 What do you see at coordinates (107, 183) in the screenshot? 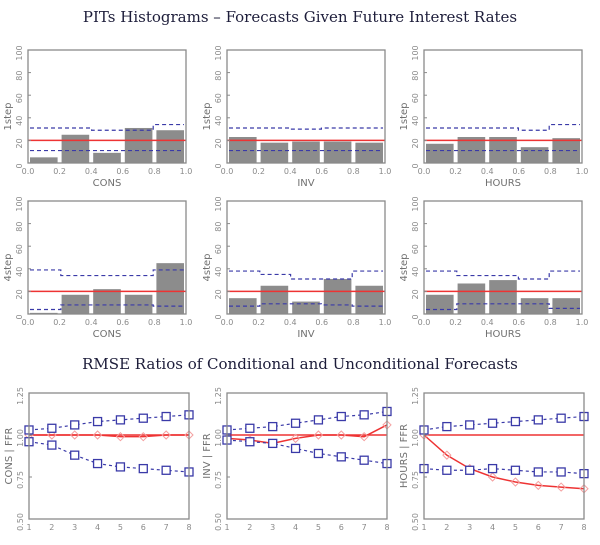
I see `x-axis-label: CONS` at bounding box center [107, 183].